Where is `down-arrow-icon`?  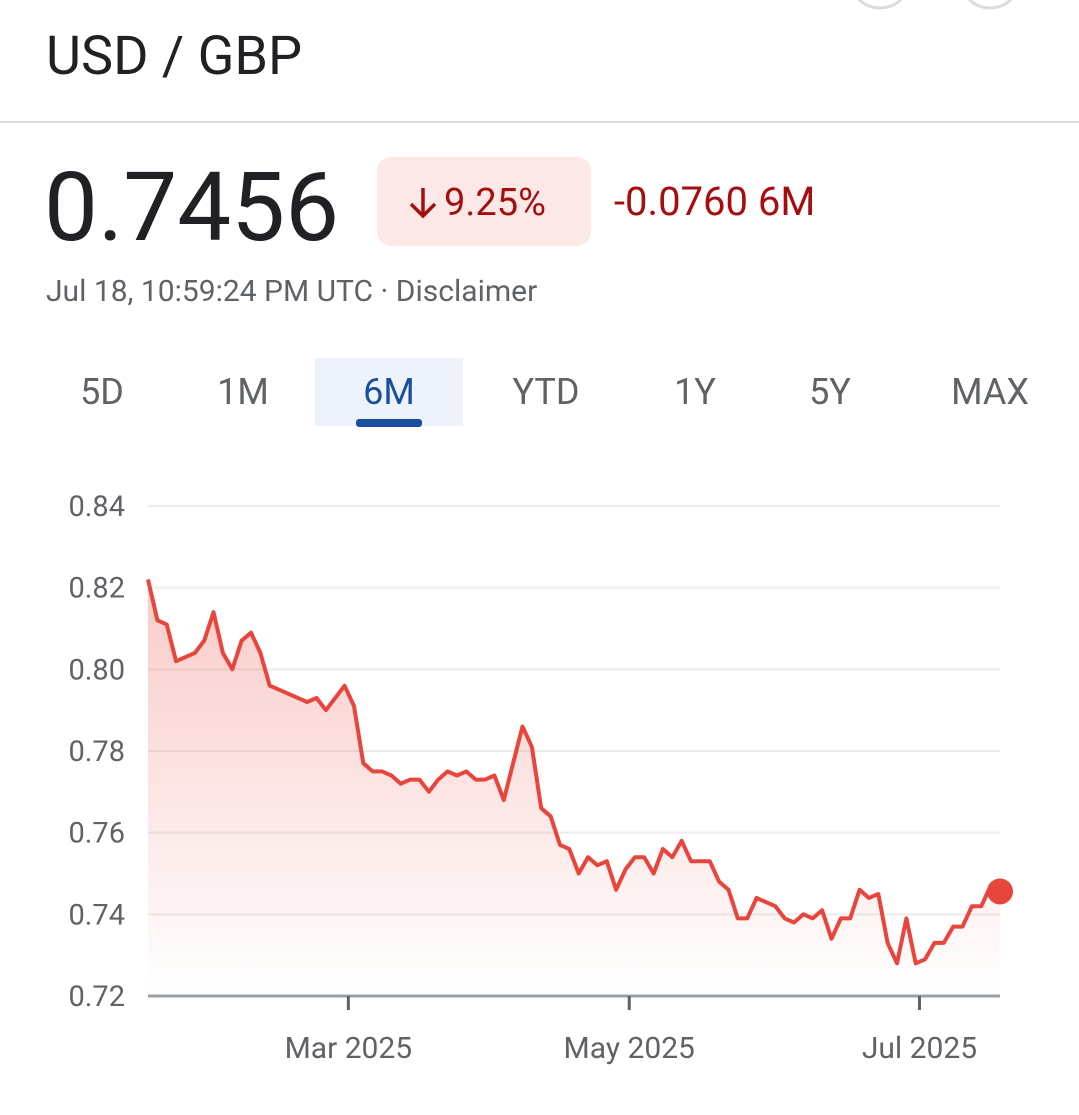 down-arrow-icon is located at coordinates (423, 203).